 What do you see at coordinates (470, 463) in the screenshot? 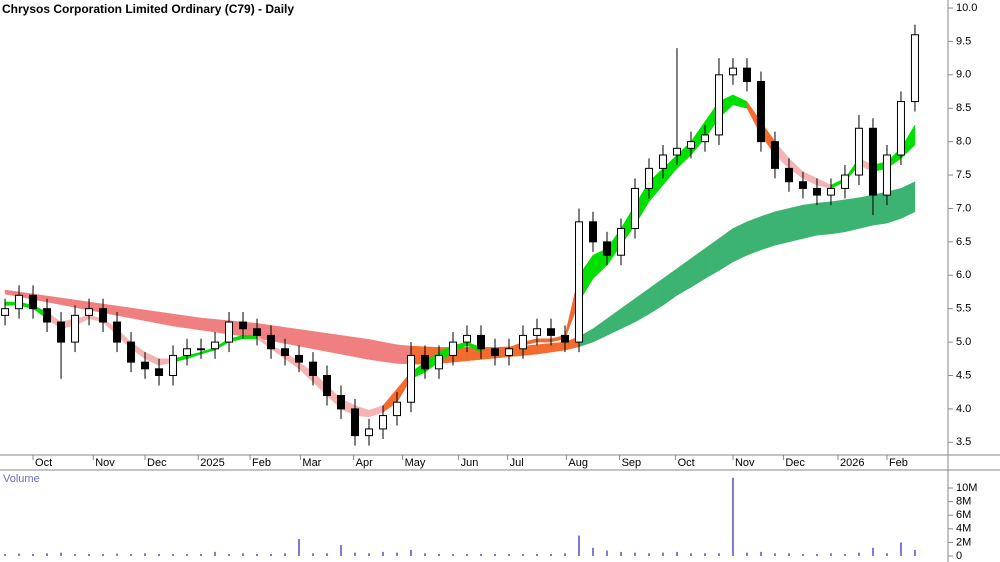
I see `x-tick-label: Jun` at bounding box center [470, 463].